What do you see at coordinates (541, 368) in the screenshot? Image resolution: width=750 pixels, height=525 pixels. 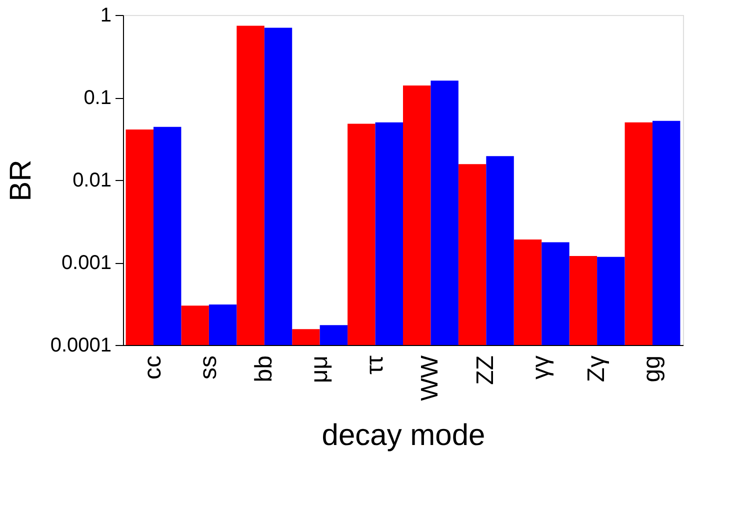 I see `x-tick-label: γγ` at bounding box center [541, 368].